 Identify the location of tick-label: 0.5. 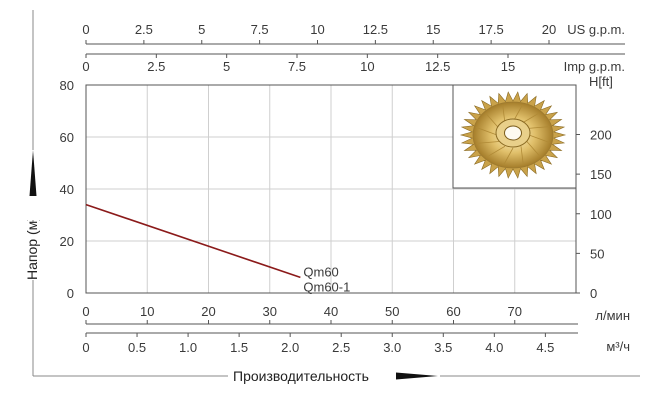
(137, 347).